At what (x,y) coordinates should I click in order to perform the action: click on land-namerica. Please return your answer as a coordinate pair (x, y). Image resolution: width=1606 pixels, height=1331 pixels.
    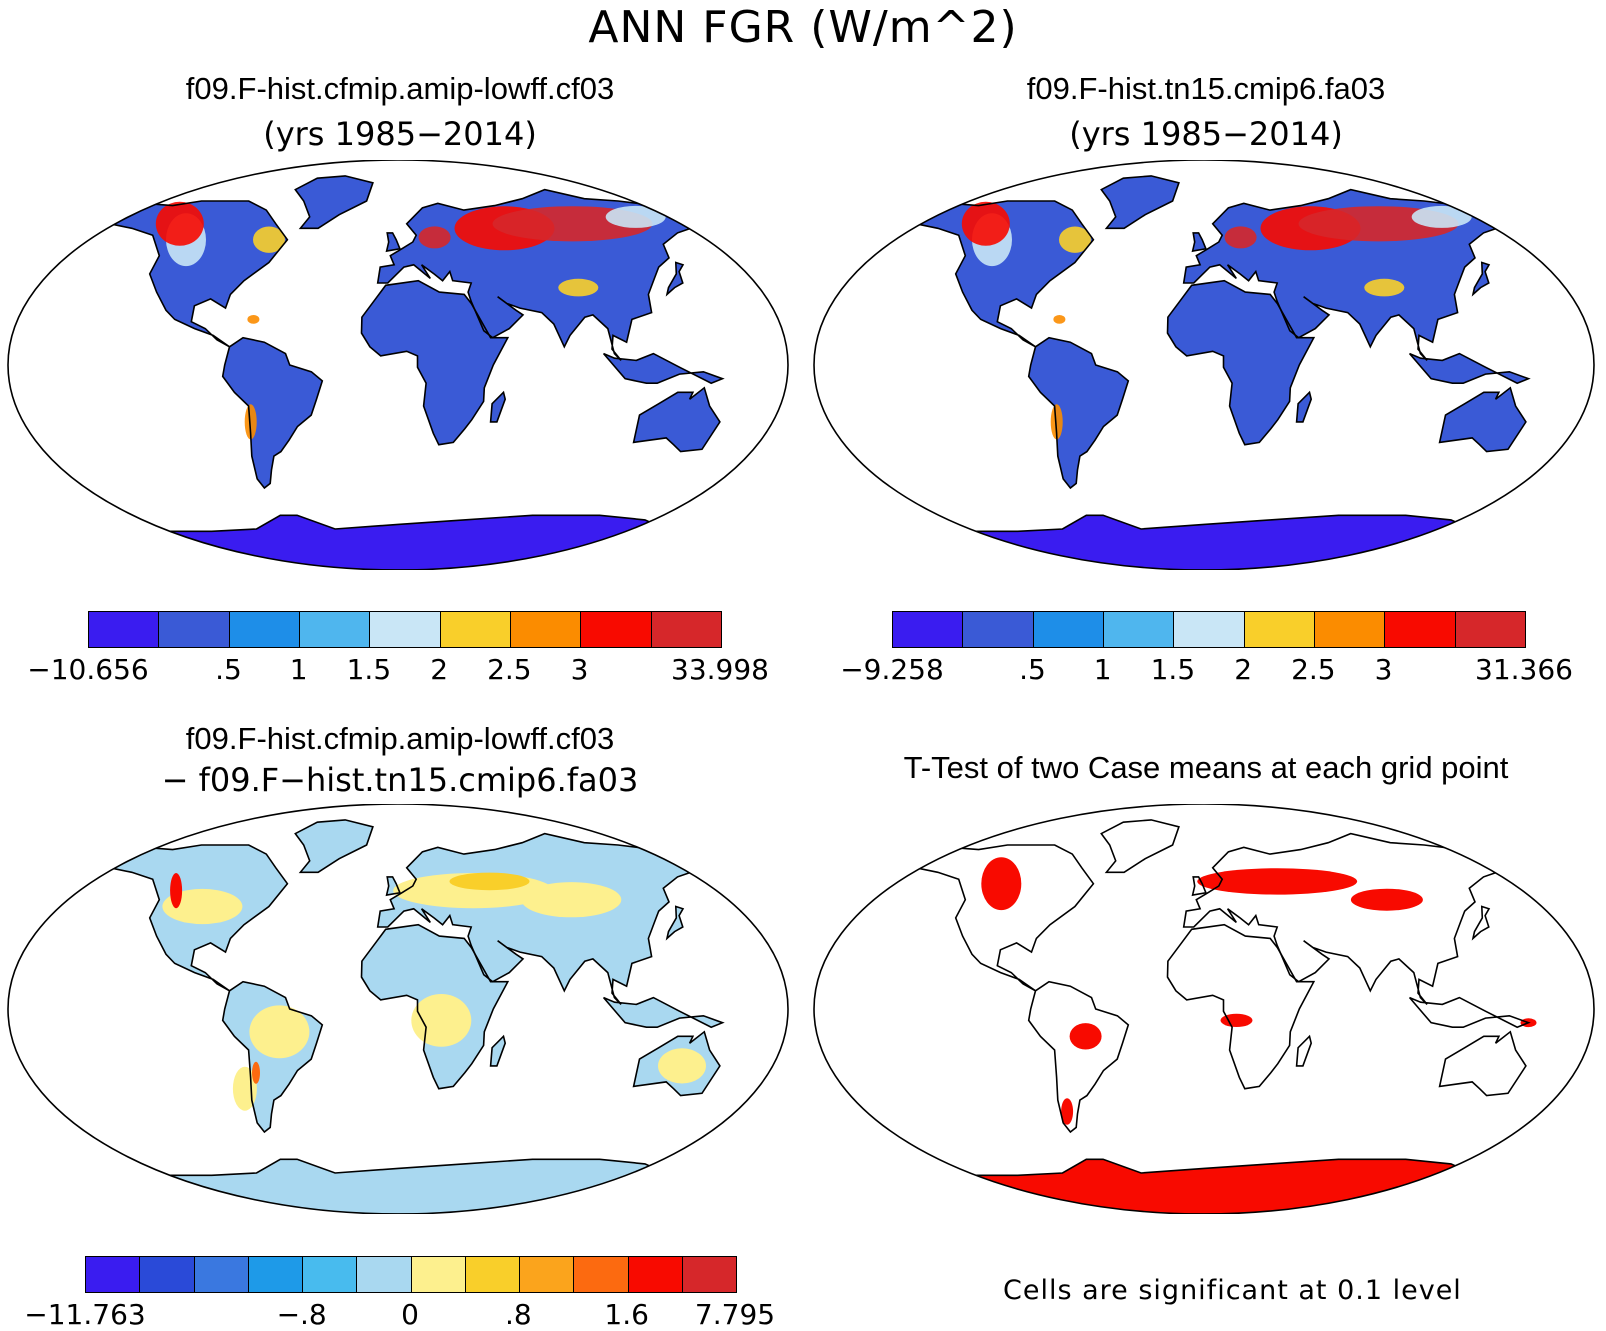
    Looking at the image, I should click on (199, 274).